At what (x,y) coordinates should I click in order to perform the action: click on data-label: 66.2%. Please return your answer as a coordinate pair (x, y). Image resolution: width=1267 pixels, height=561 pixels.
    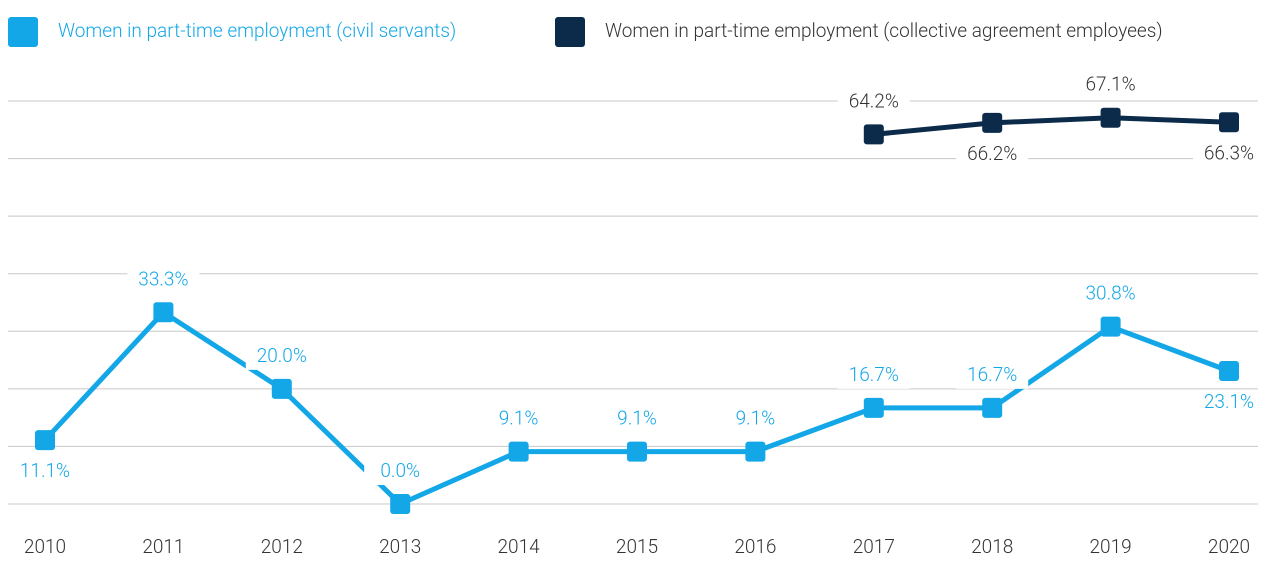
    Looking at the image, I should click on (992, 153).